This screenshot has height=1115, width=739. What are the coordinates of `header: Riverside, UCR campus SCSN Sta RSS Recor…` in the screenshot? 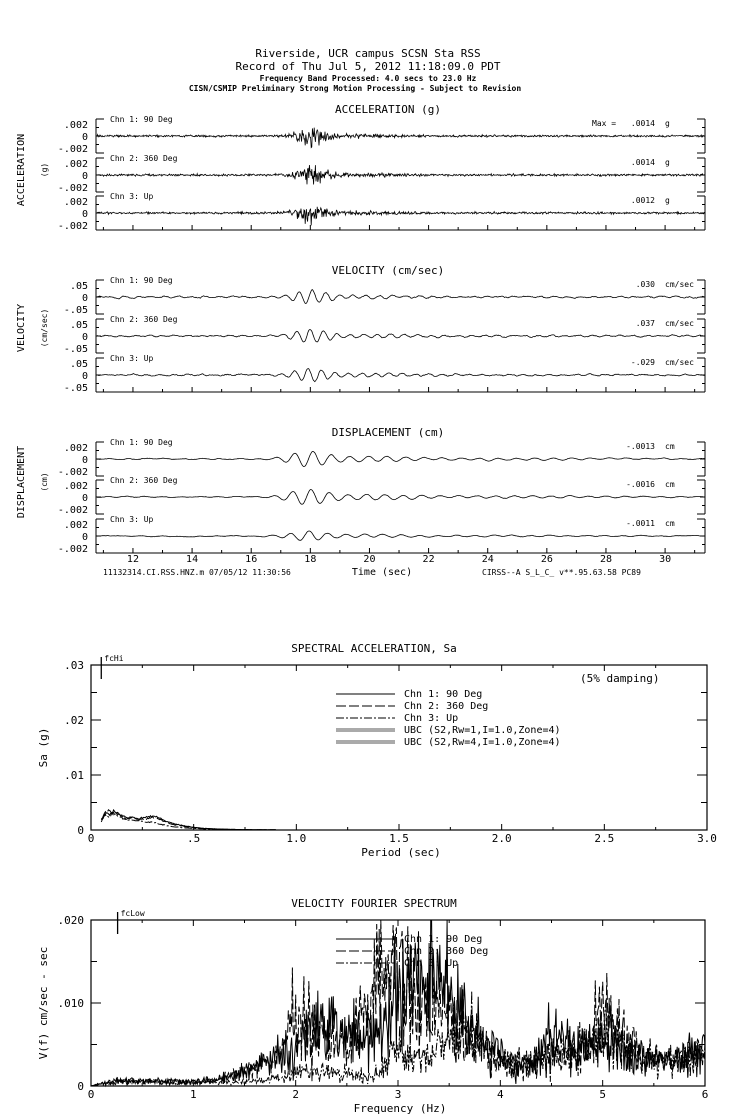 It's located at (355, 70).